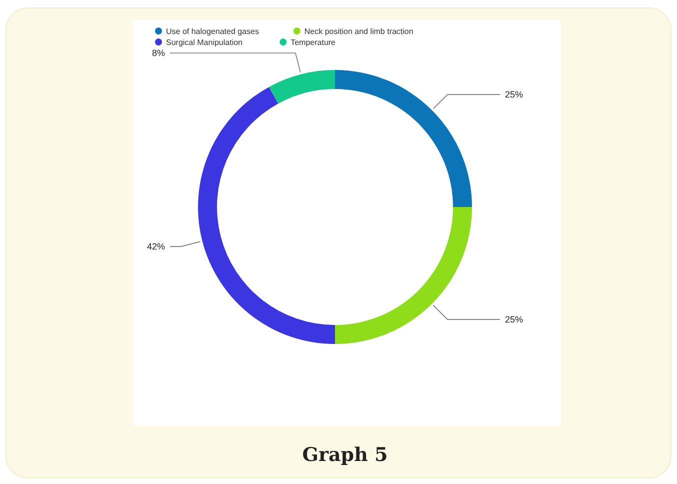  What do you see at coordinates (345, 455) in the screenshot?
I see `caption: Graph 5` at bounding box center [345, 455].